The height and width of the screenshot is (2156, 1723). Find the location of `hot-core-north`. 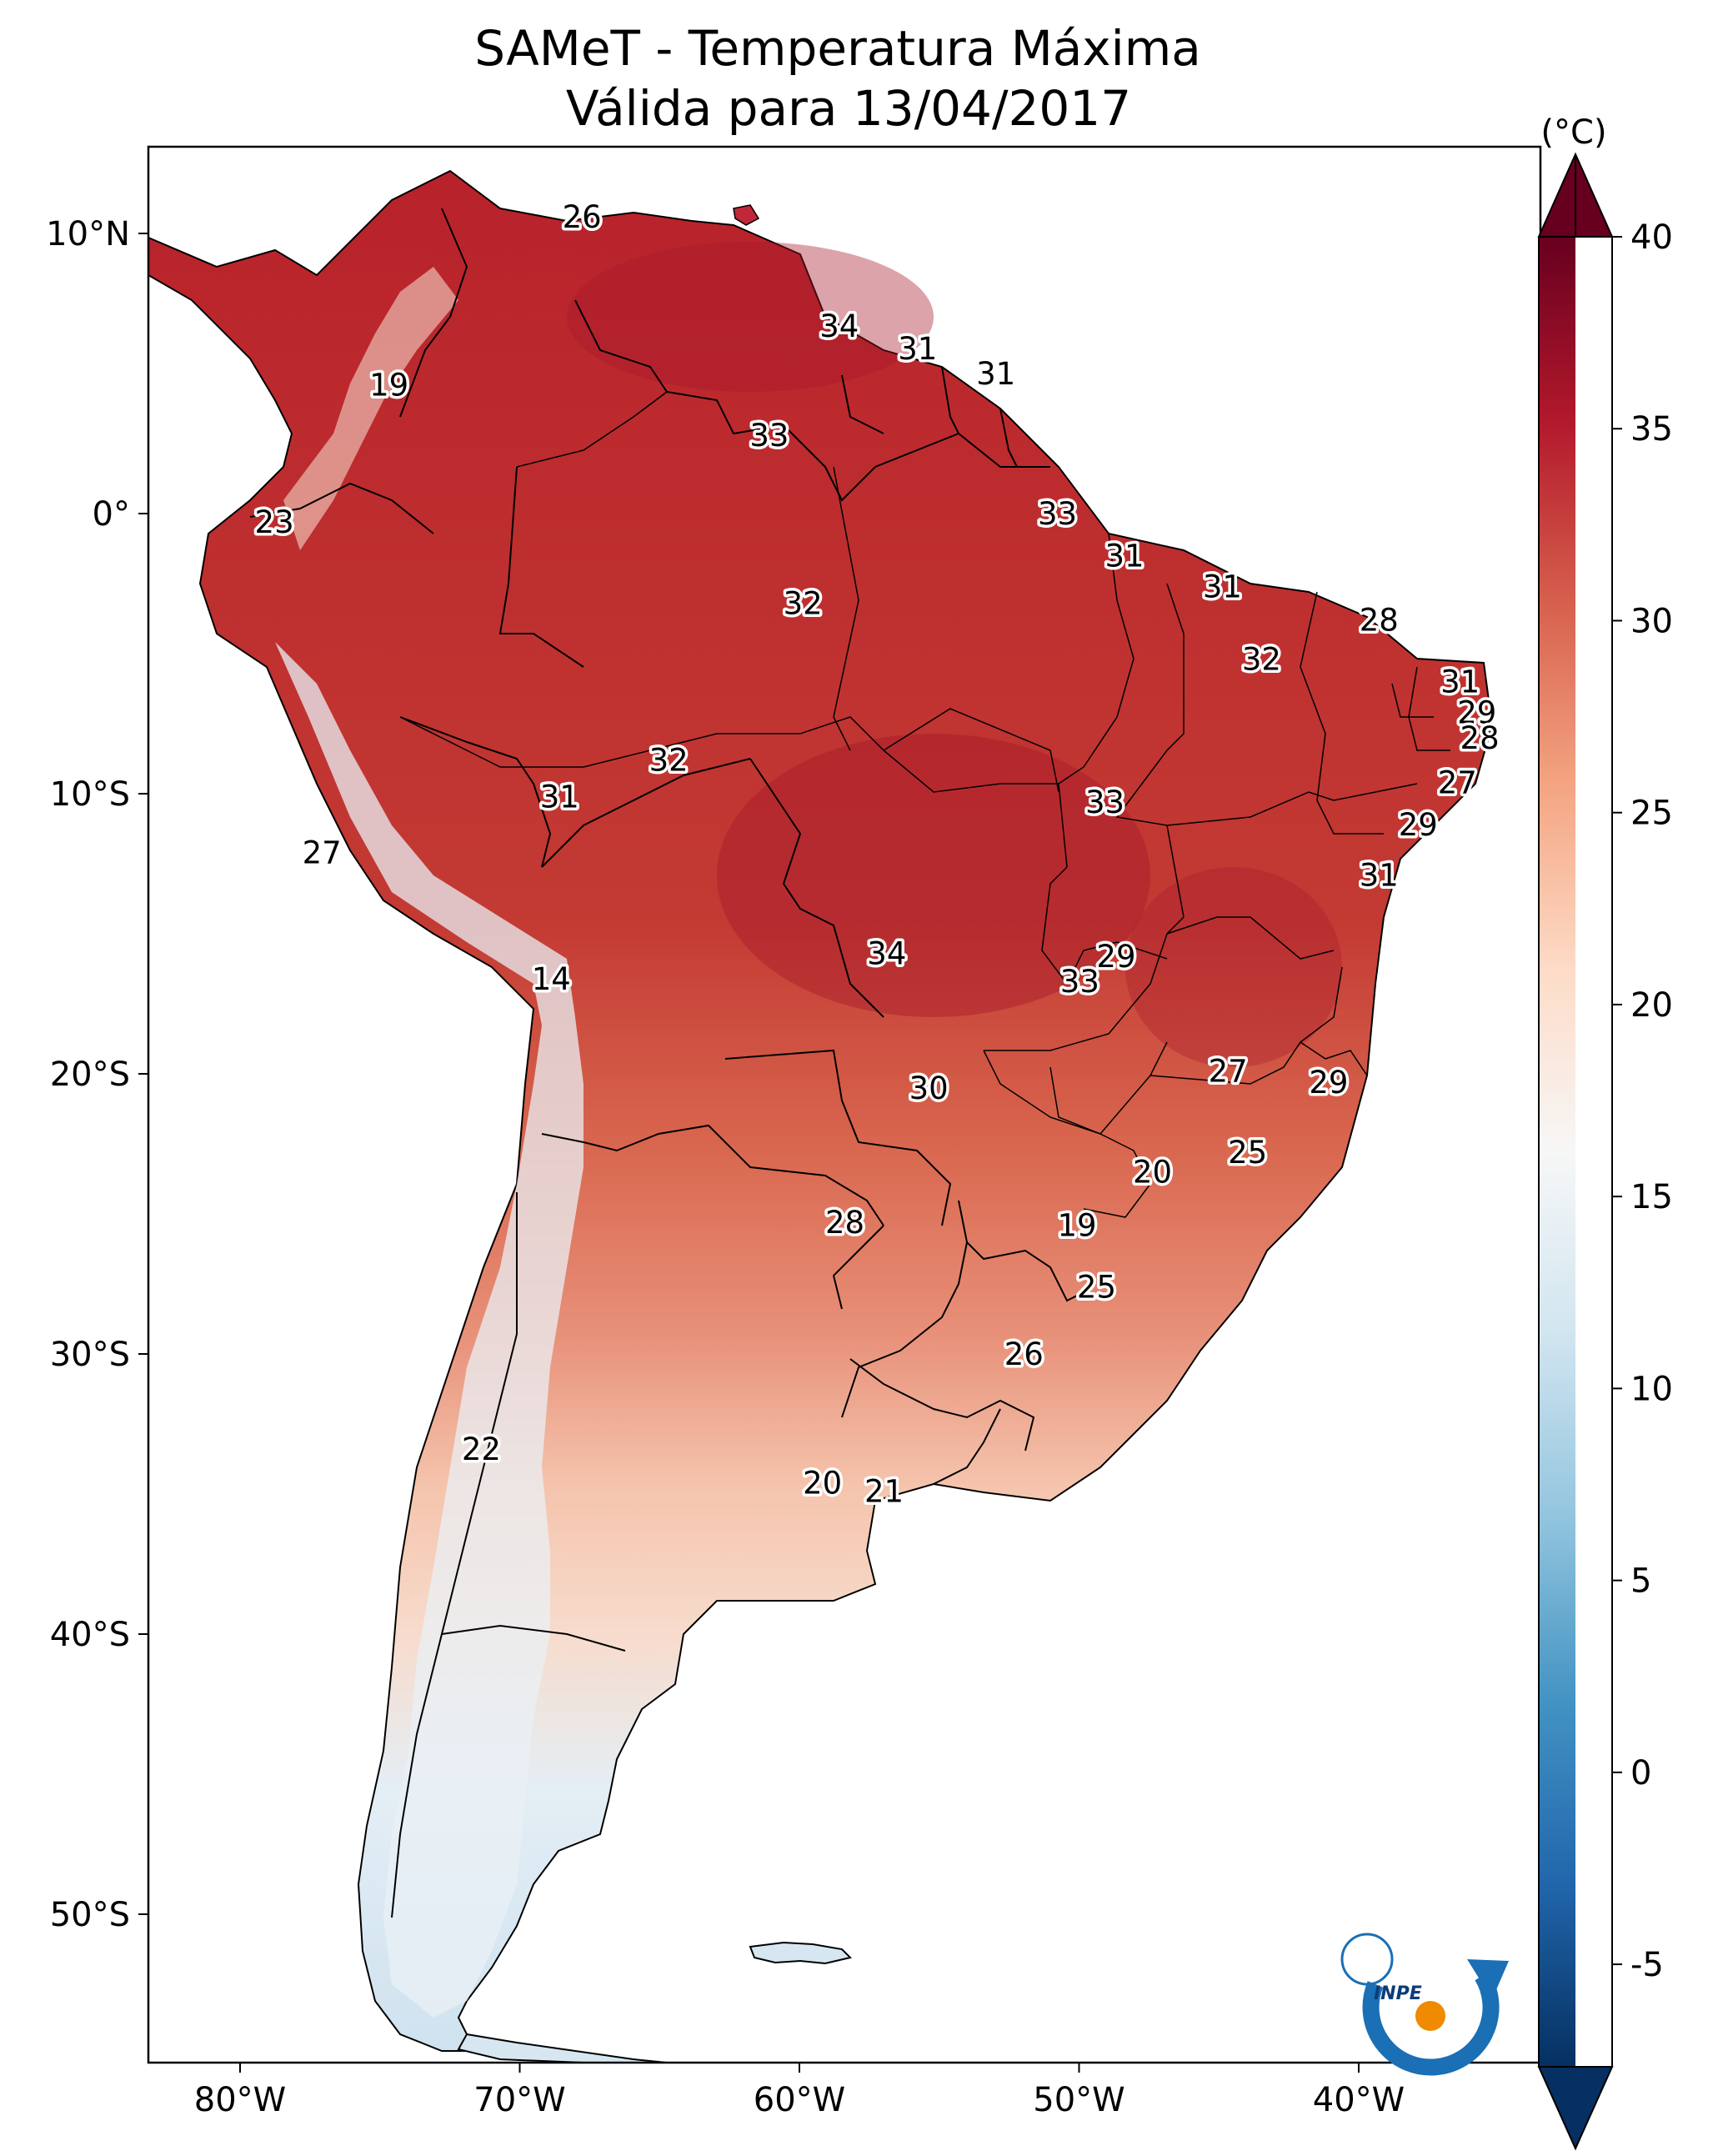

hot-core-north is located at coordinates (750, 317).